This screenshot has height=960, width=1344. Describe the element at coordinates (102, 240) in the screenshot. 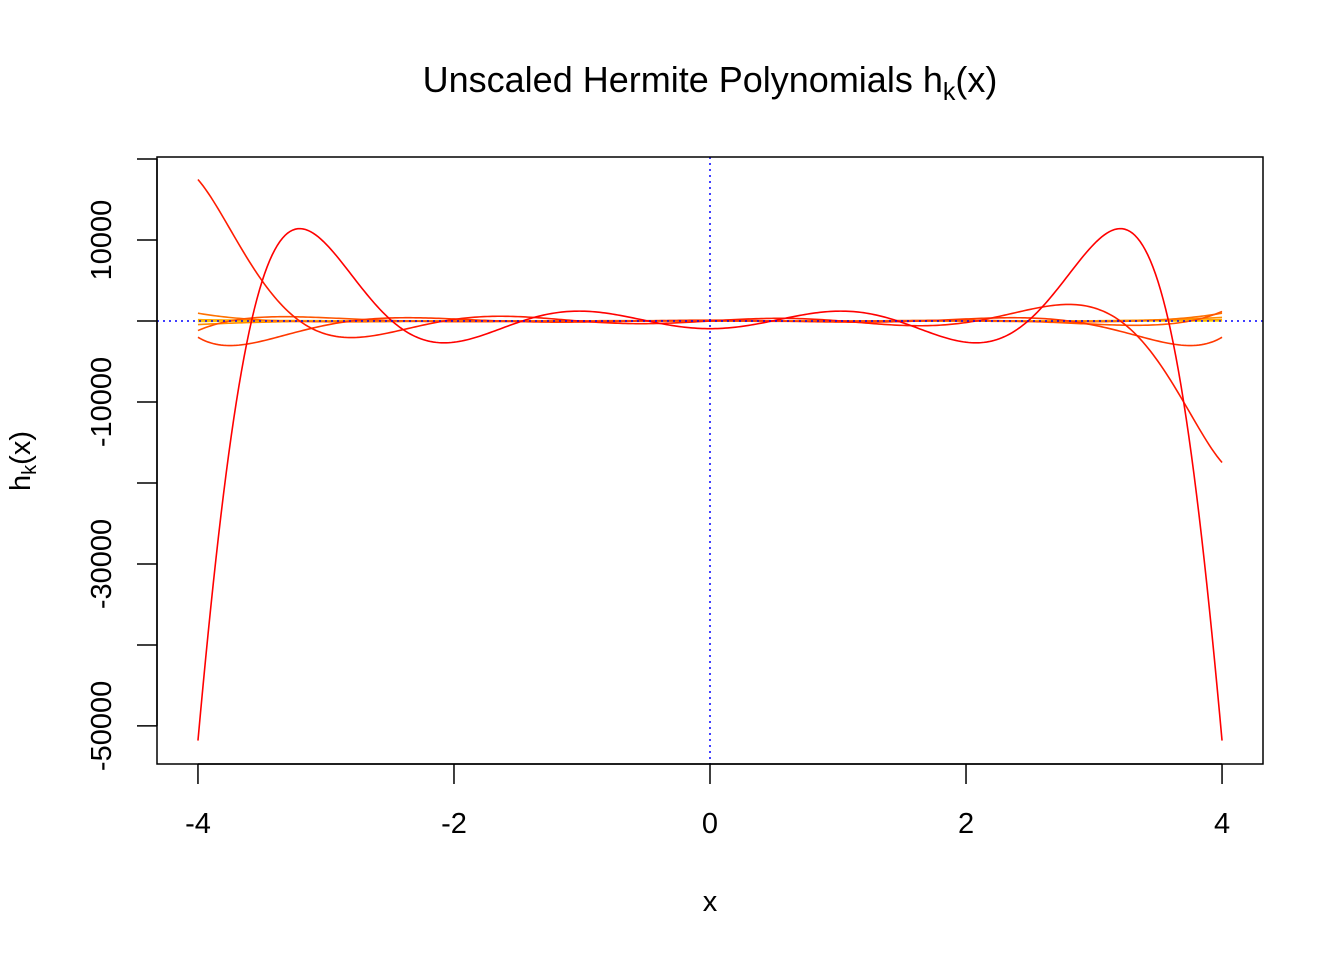

I see `y-tick-label: 10000` at that location.